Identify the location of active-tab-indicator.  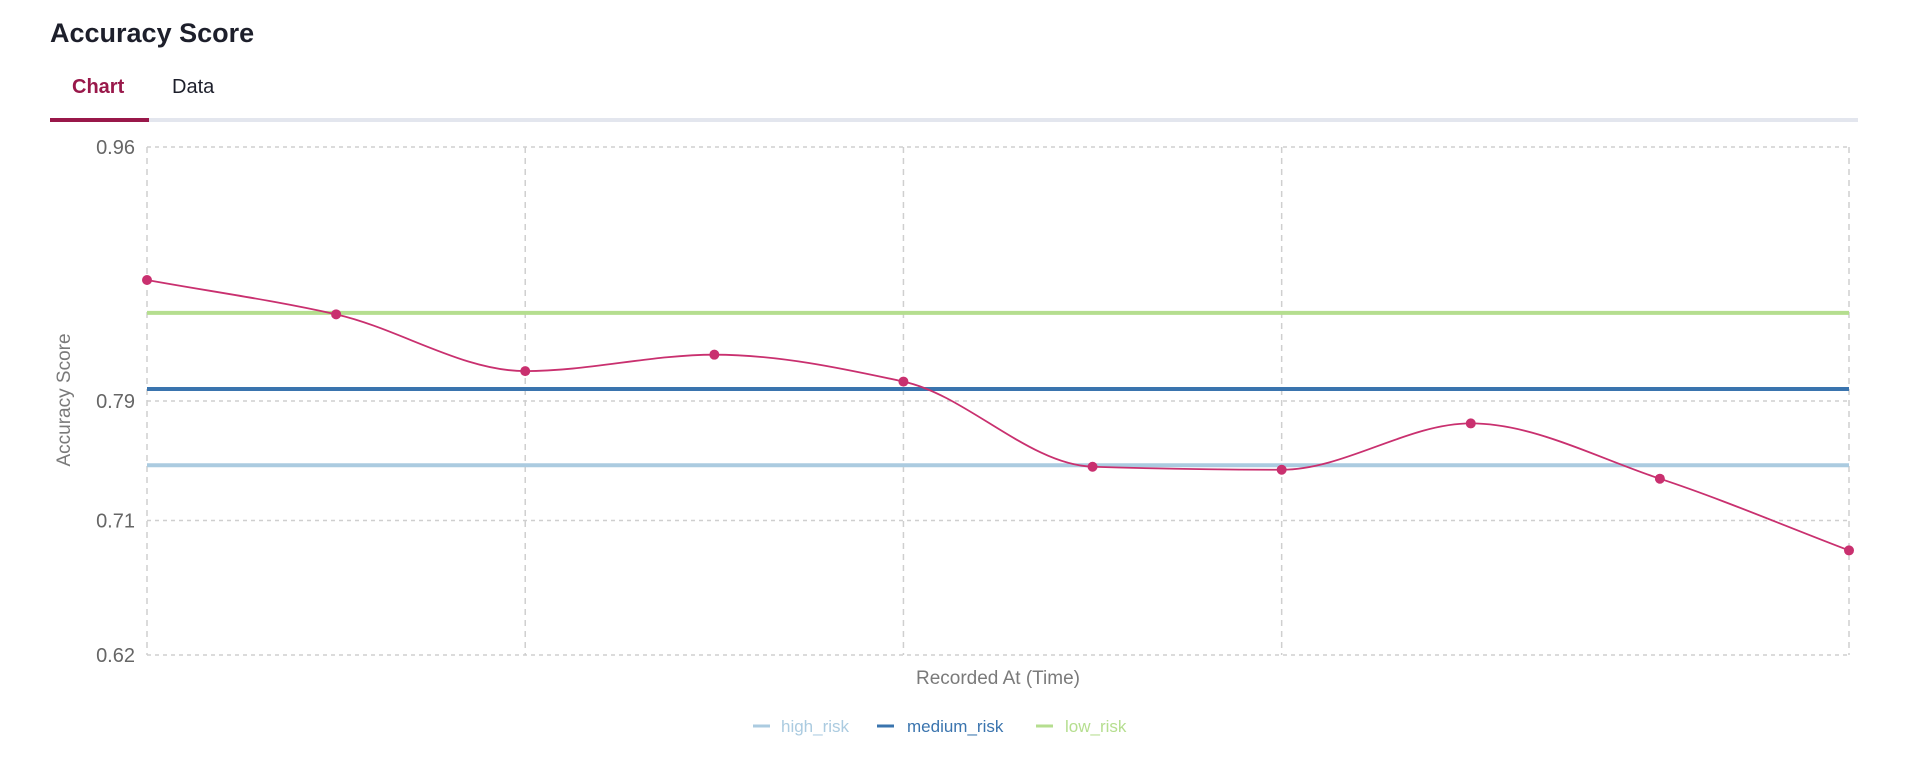
(99, 120).